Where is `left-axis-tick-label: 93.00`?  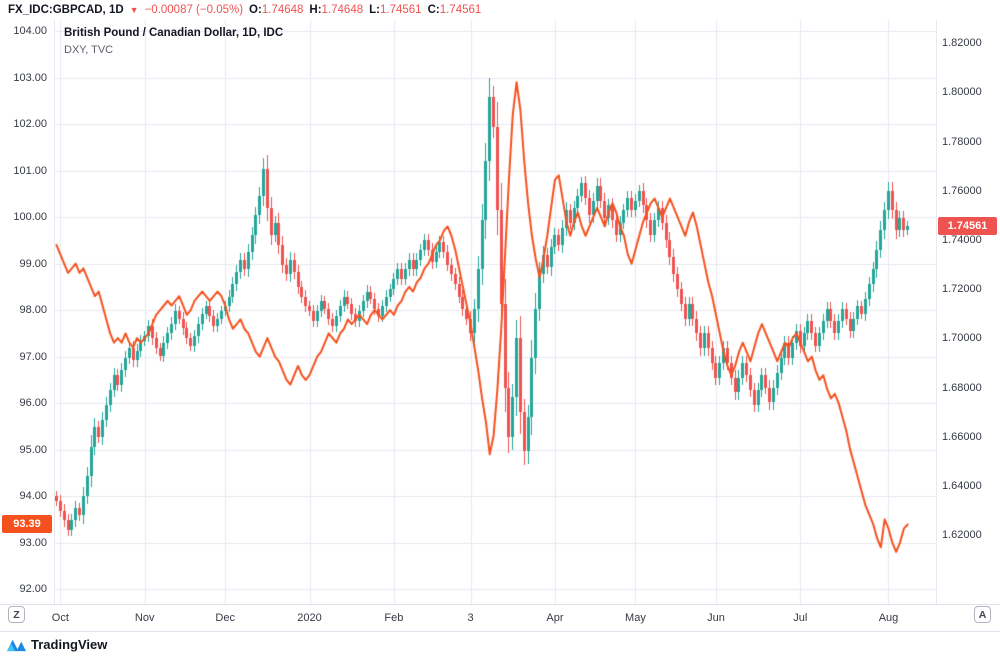
left-axis-tick-label: 93.00 is located at coordinates (33, 542).